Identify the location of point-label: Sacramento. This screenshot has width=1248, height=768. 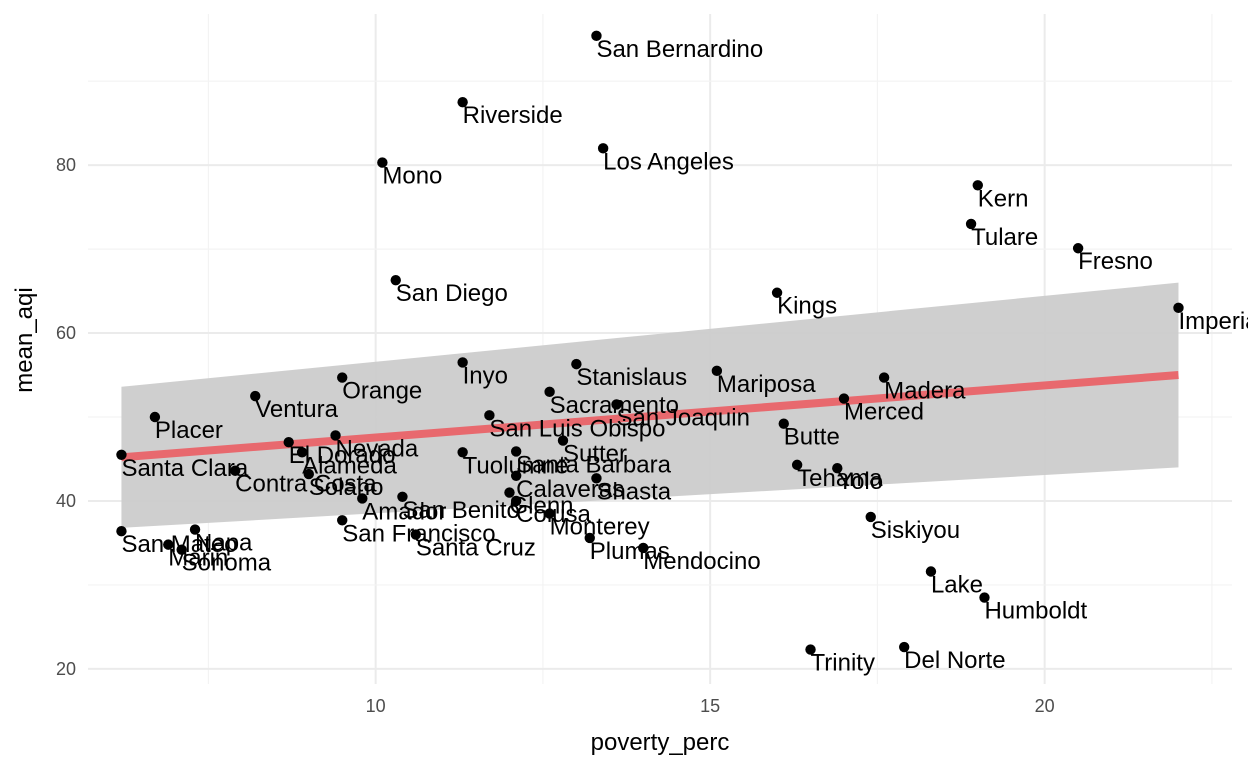
(614, 405).